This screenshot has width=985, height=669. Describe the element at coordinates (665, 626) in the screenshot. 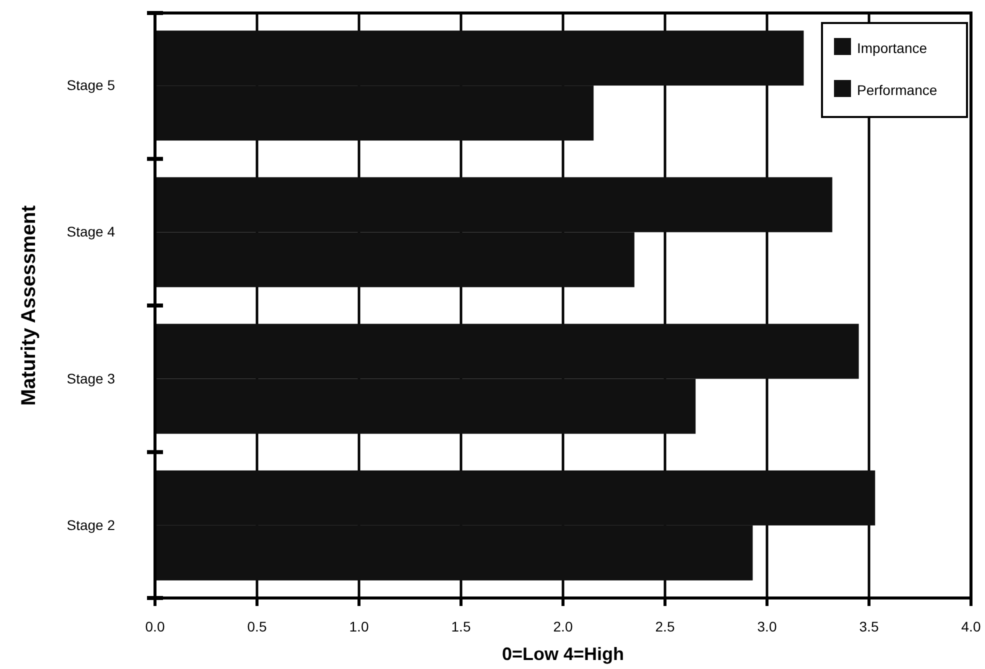

I see `x-tick-label: 2.5` at that location.